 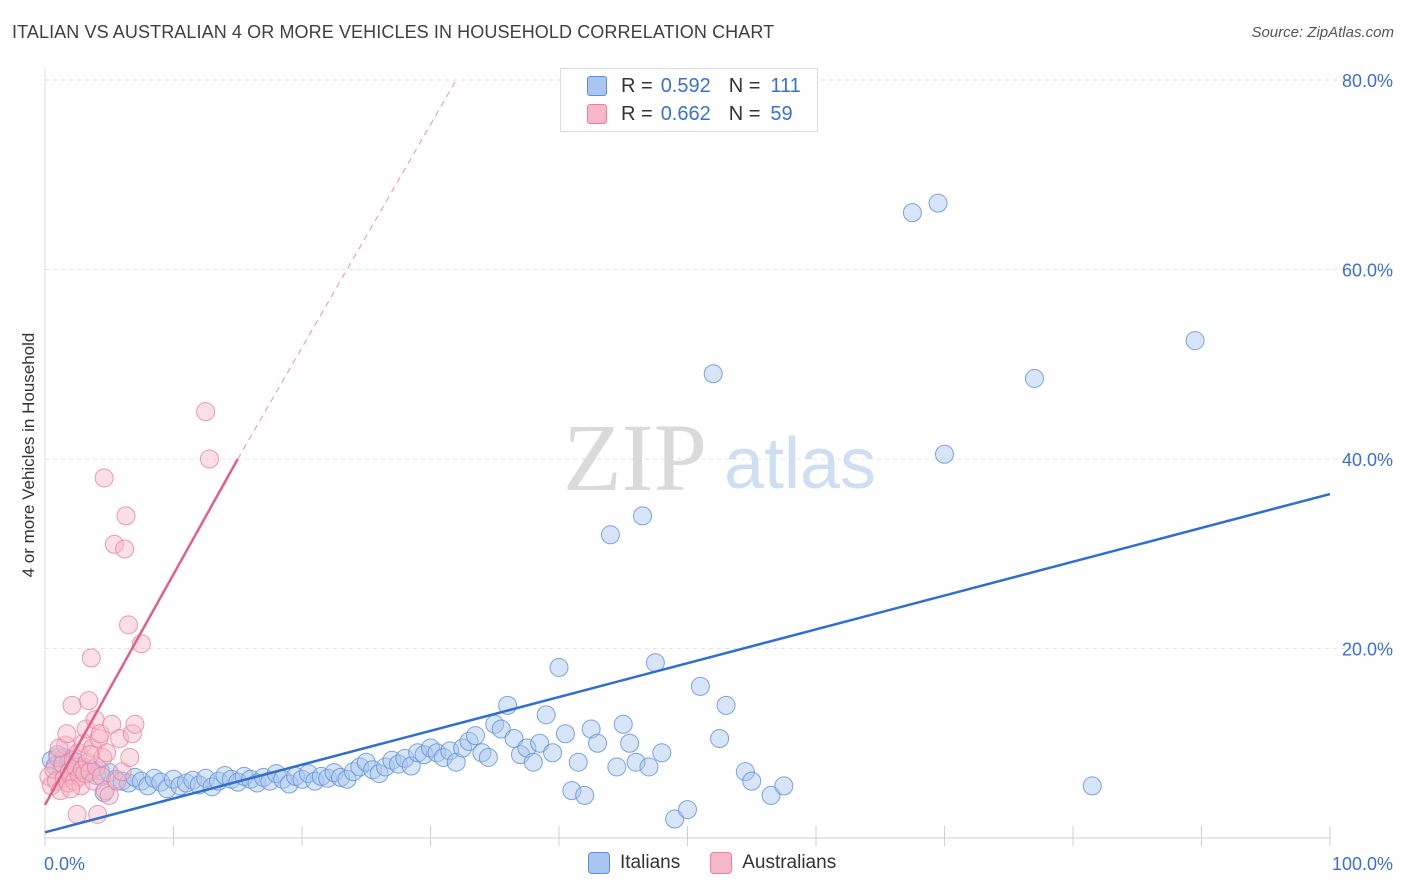 What do you see at coordinates (685, 85) in the screenshot?
I see `italians-r-value: 0.592` at bounding box center [685, 85].